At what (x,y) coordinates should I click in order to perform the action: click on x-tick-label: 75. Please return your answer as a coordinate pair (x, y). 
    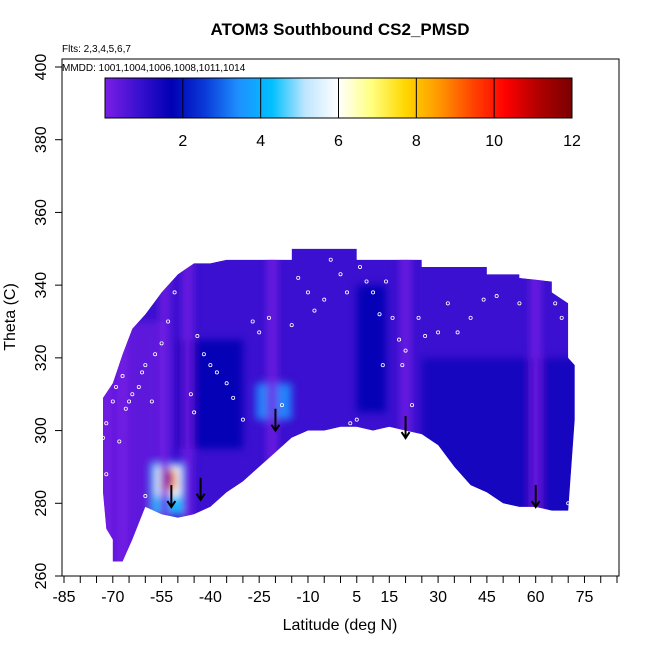
    Looking at the image, I should click on (585, 597).